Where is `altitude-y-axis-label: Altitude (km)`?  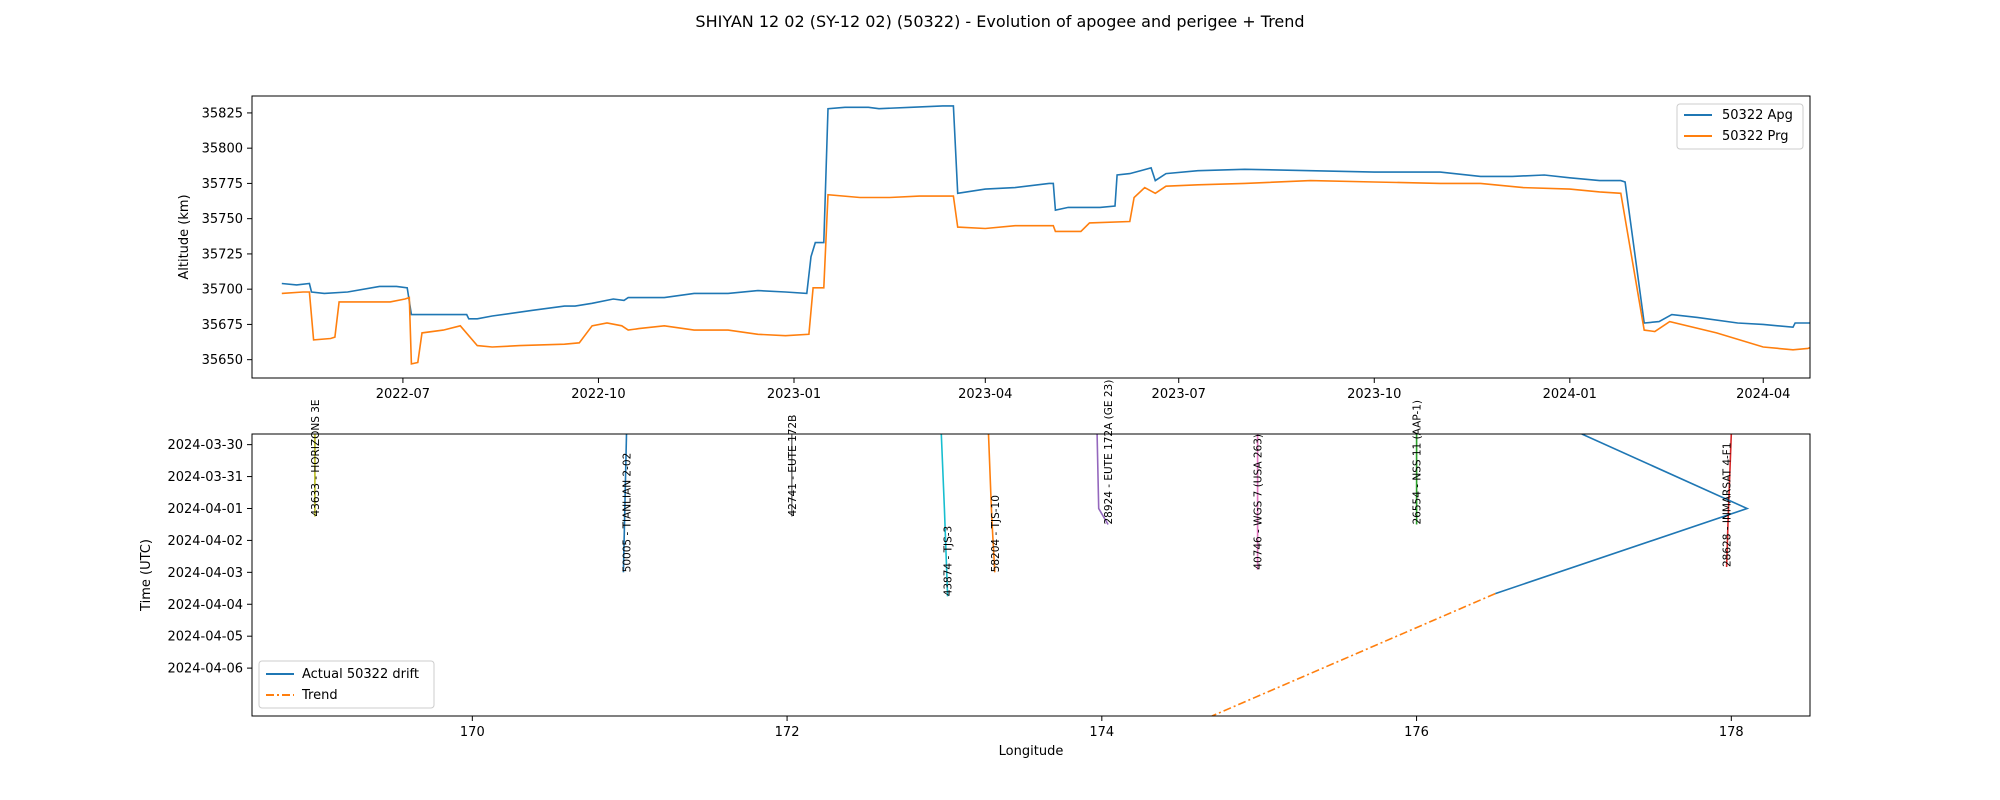
altitude-y-axis-label: Altitude (km) is located at coordinates (184, 236).